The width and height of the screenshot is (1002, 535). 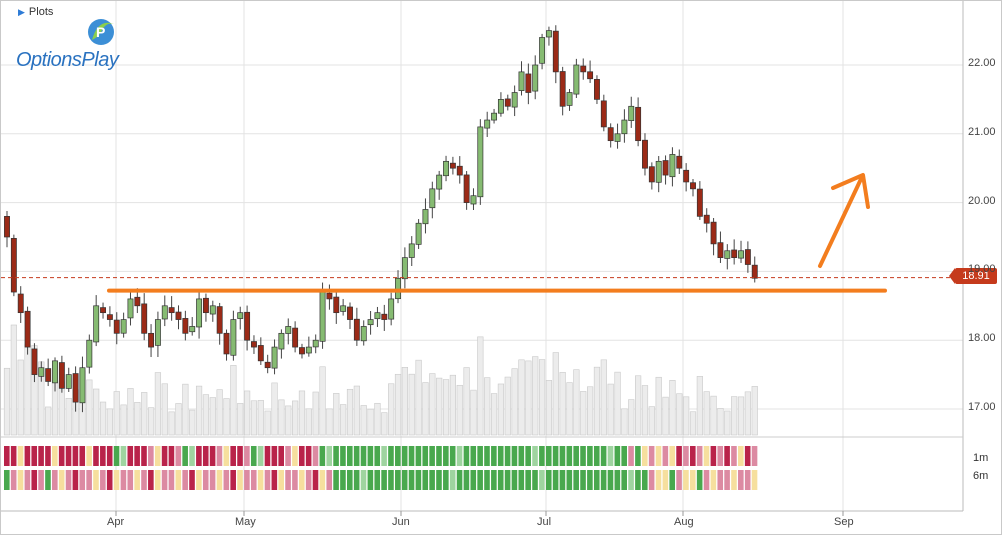 I want to click on plots-toggle: ▶ Plots, so click(x=35, y=12).